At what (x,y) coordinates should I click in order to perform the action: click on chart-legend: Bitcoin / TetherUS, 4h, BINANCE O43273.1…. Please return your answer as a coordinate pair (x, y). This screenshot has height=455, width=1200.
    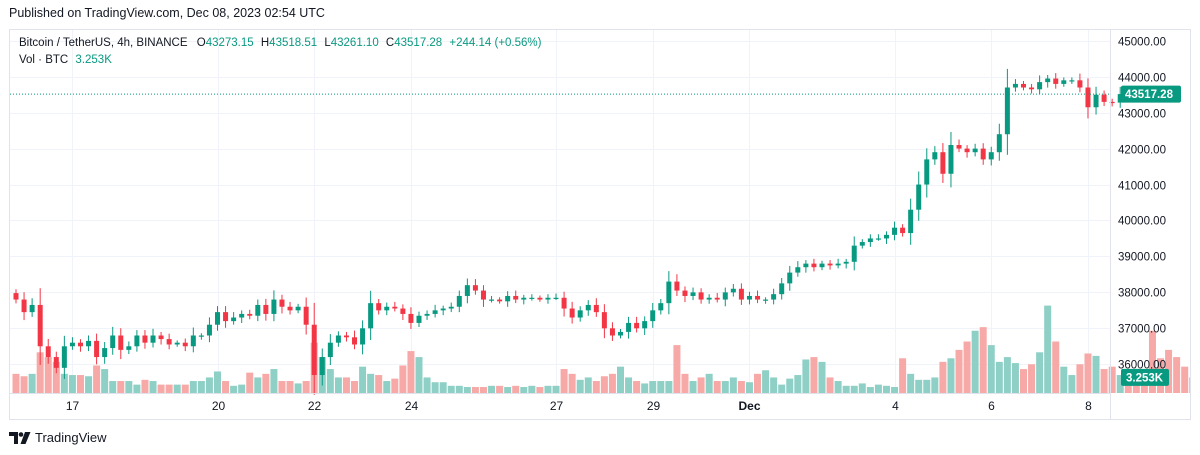
    Looking at the image, I should click on (280, 52).